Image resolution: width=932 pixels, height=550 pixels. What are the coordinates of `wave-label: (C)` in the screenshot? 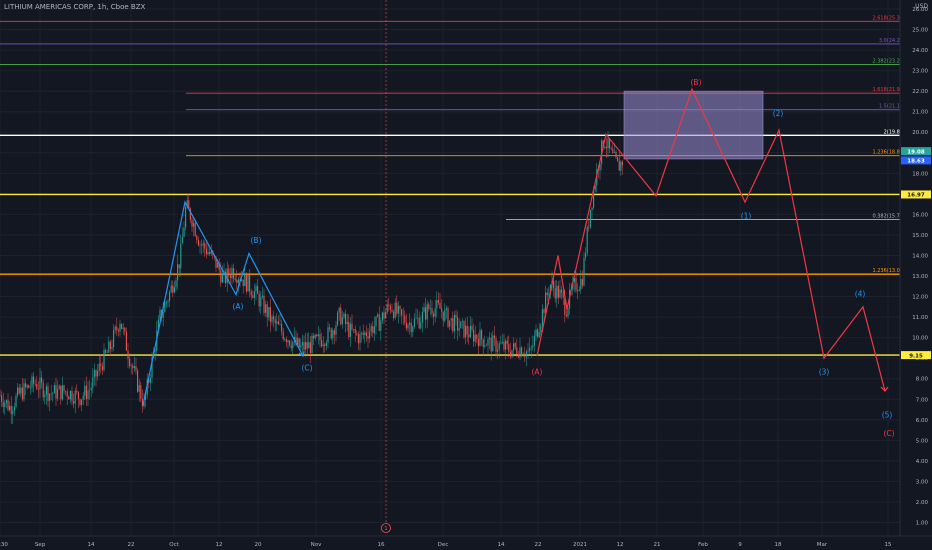 It's located at (306, 368).